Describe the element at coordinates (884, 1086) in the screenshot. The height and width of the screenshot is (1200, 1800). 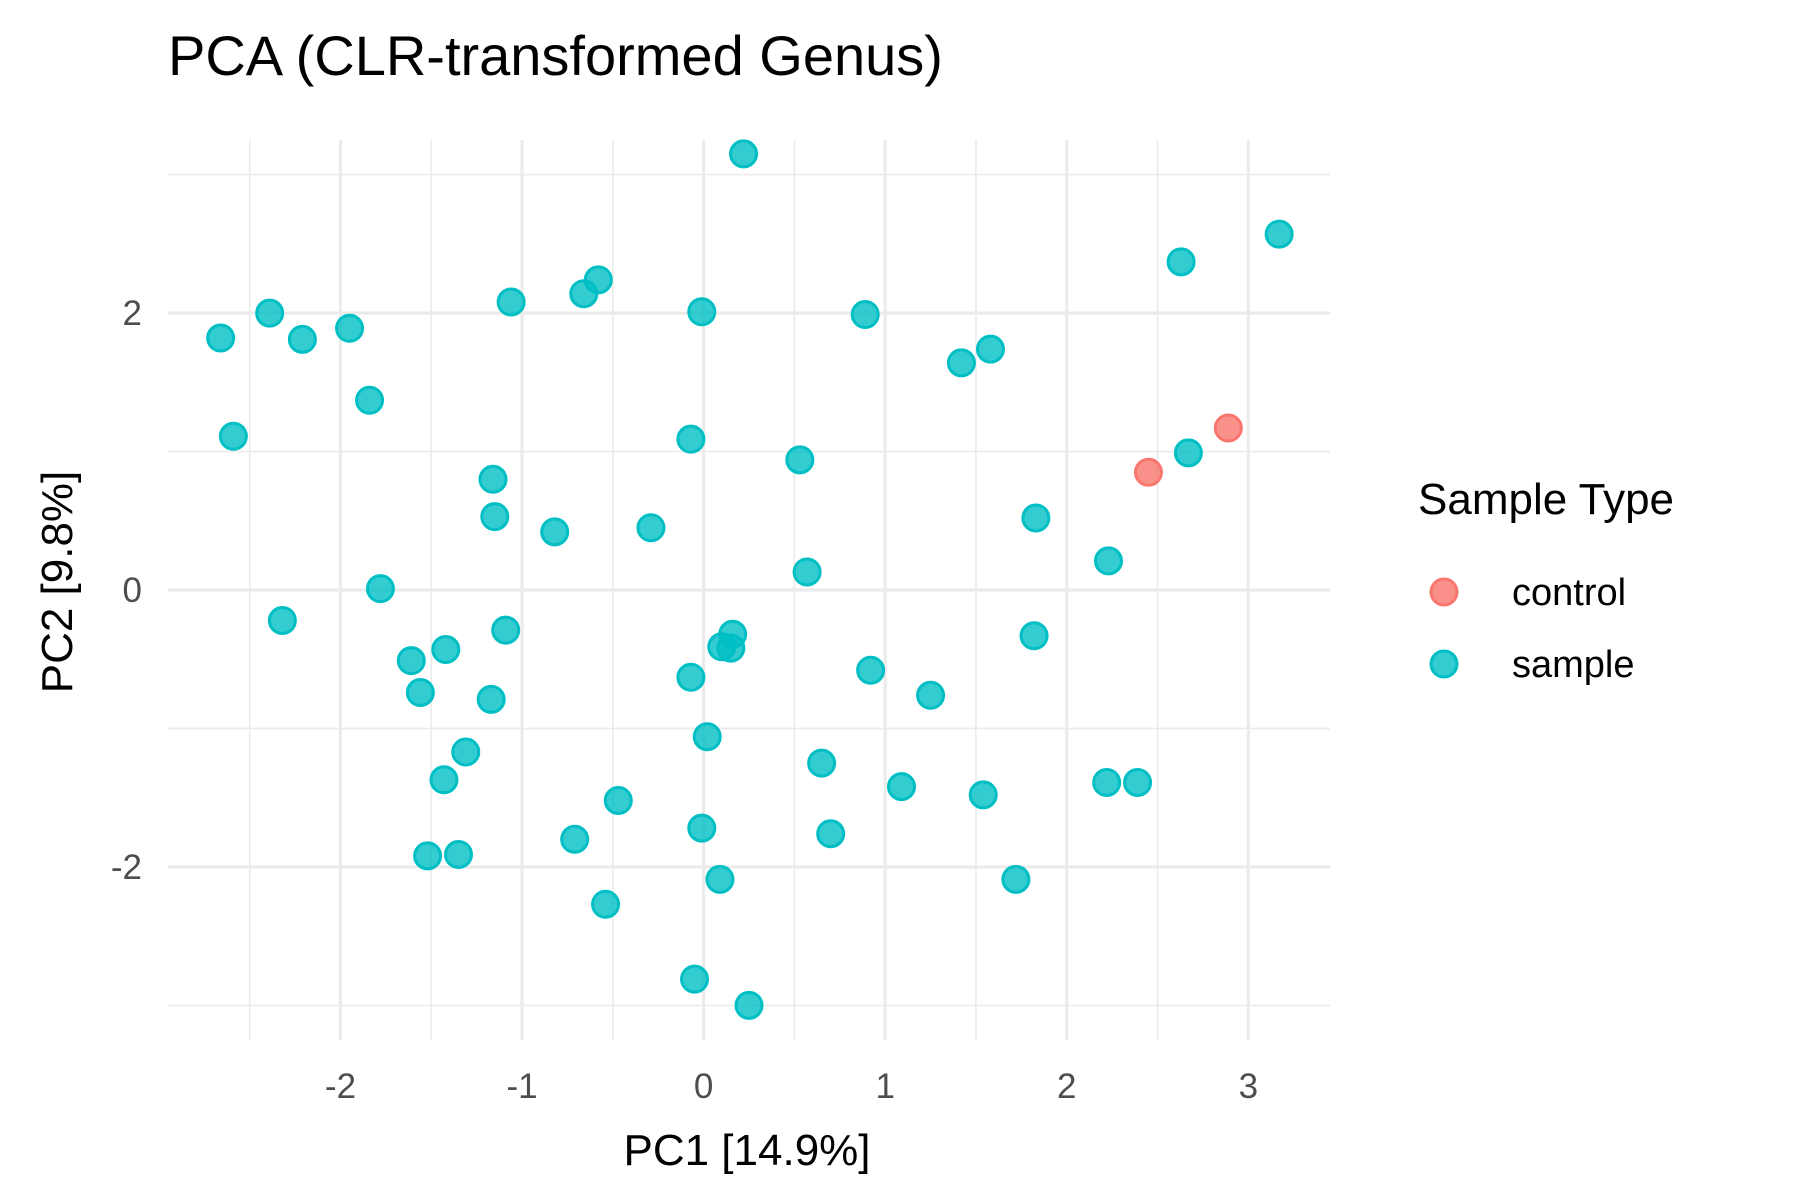
I see `x-tick-label: 1` at that location.